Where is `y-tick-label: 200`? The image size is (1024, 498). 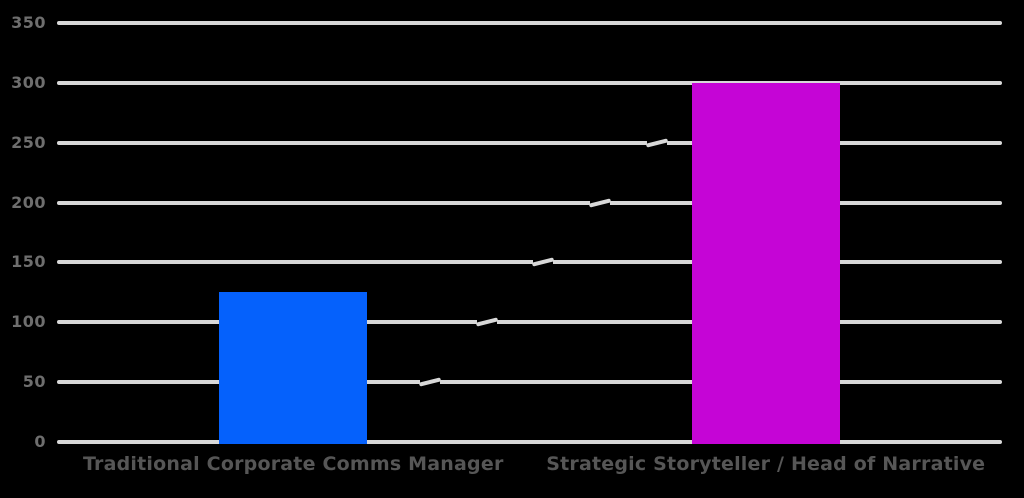 y-tick-label: 200 is located at coordinates (28, 202).